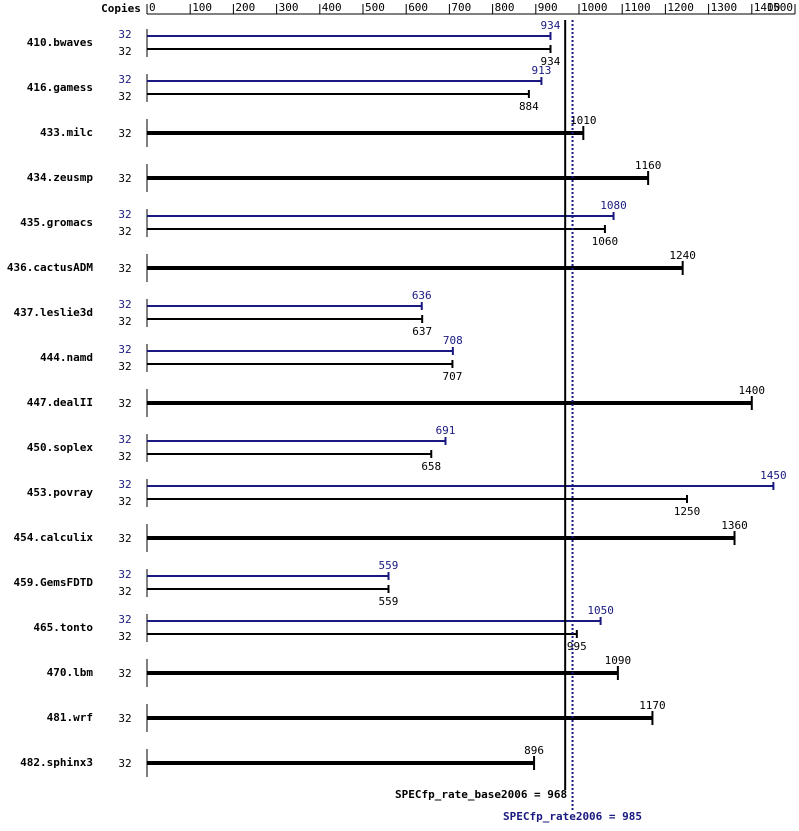 This screenshot has width=799, height=831. Describe the element at coordinates (682, 255) in the screenshot. I see `base-value-label: 1240` at that location.